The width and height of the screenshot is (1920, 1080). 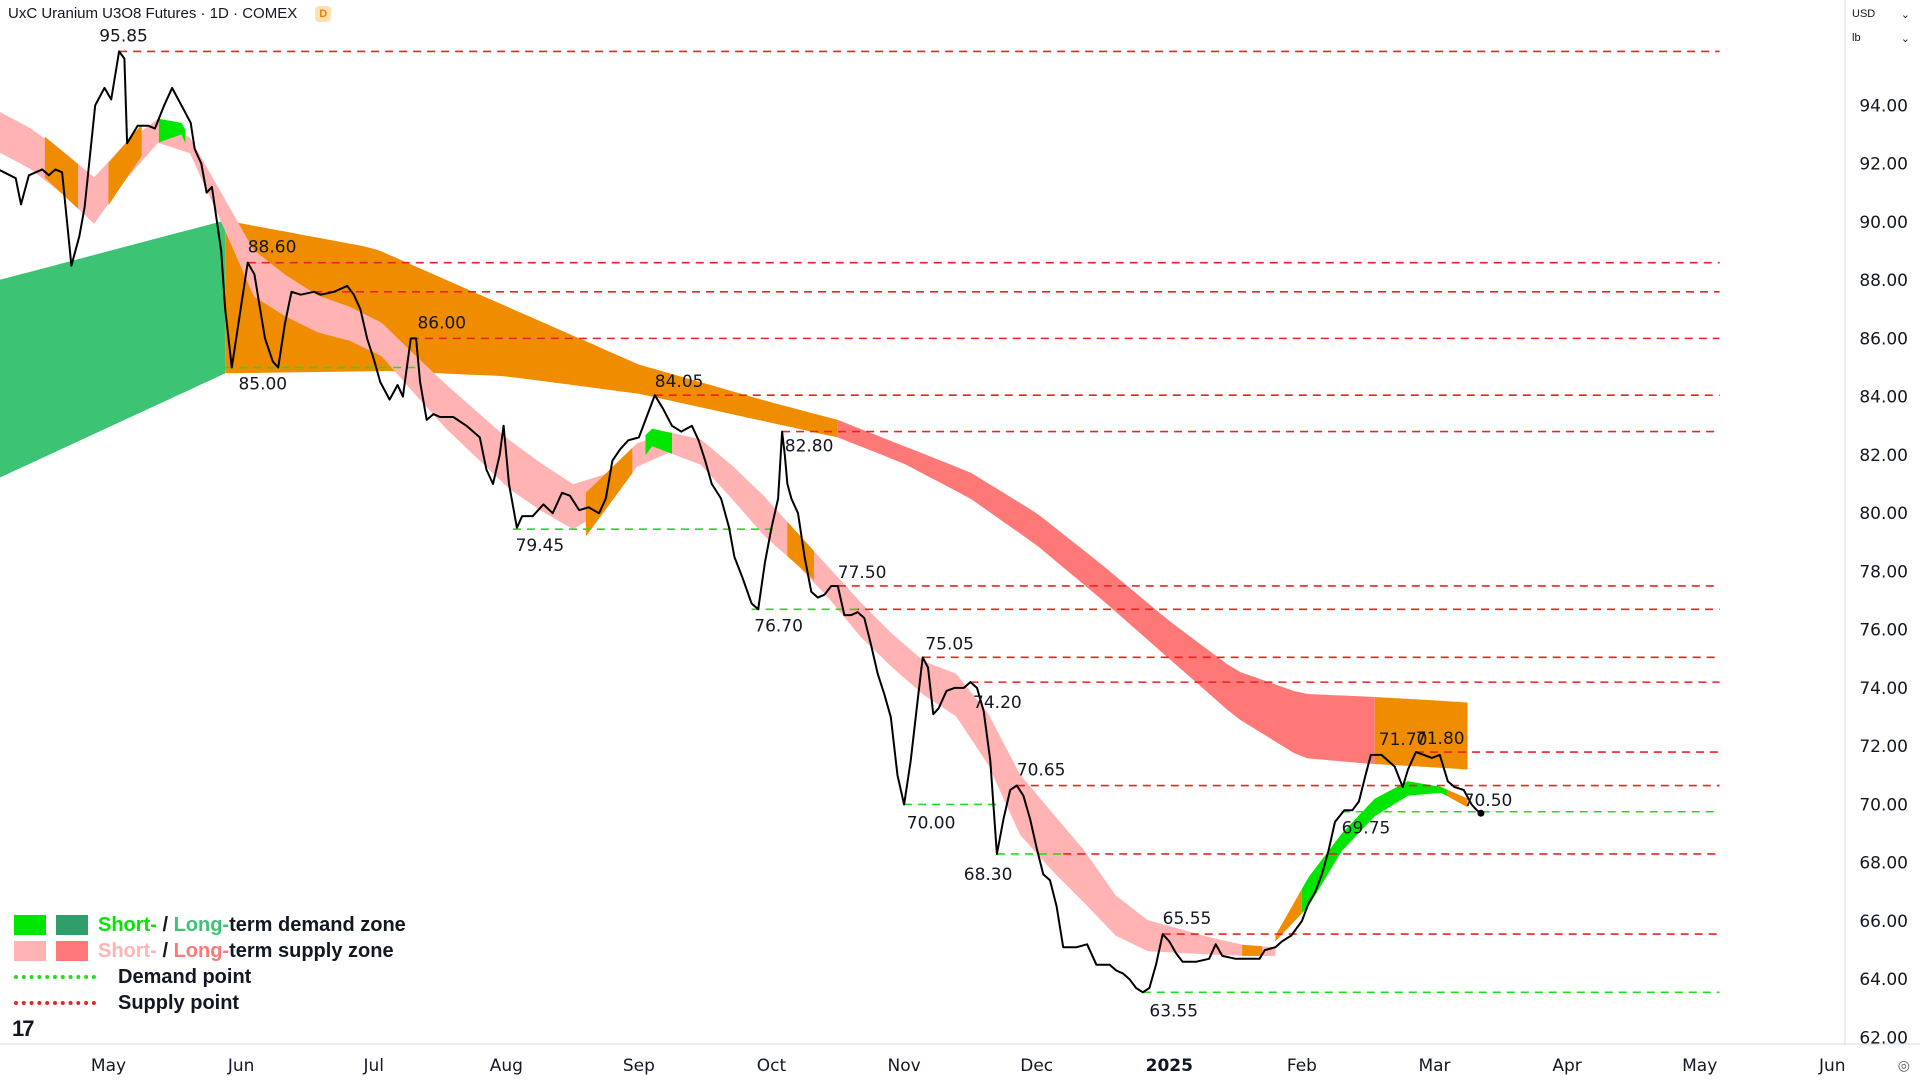 What do you see at coordinates (1883, 165) in the screenshot?
I see `y-tick-label: 92.00` at bounding box center [1883, 165].